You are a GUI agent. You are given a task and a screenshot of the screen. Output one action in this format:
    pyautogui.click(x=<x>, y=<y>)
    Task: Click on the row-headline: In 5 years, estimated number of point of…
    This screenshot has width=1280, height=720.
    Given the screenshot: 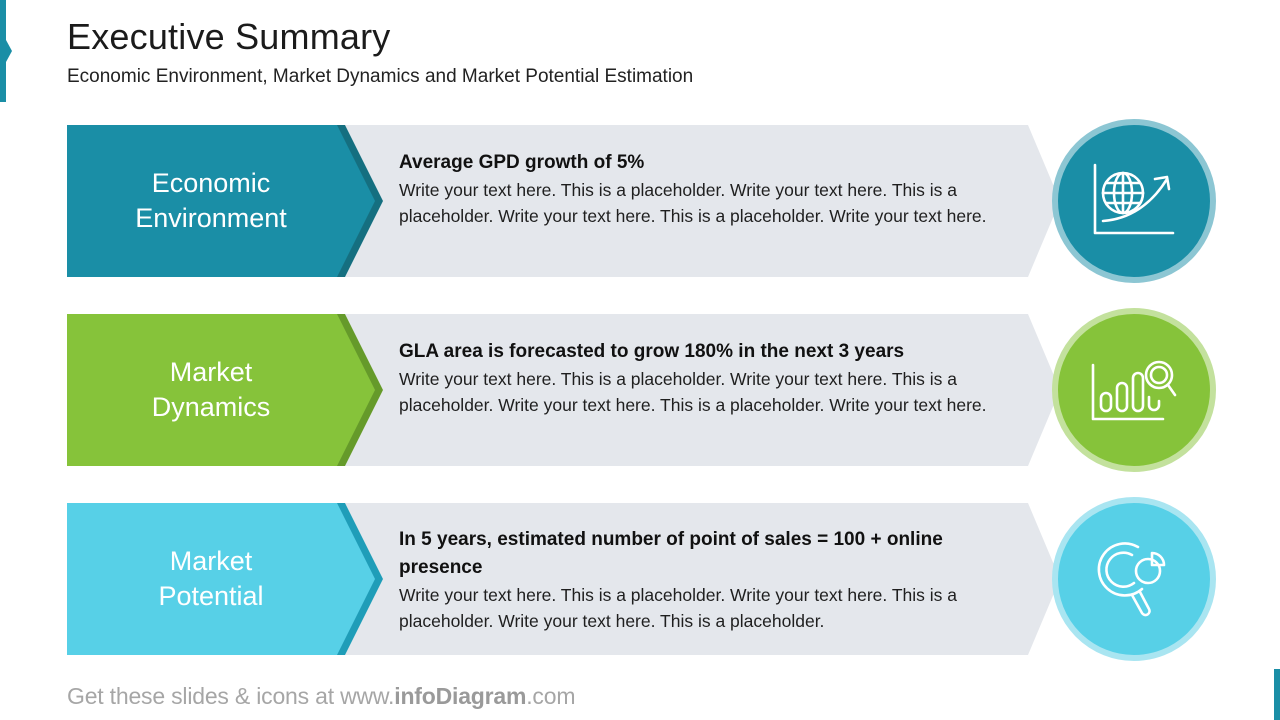 What is the action you would take?
    pyautogui.click(x=671, y=553)
    